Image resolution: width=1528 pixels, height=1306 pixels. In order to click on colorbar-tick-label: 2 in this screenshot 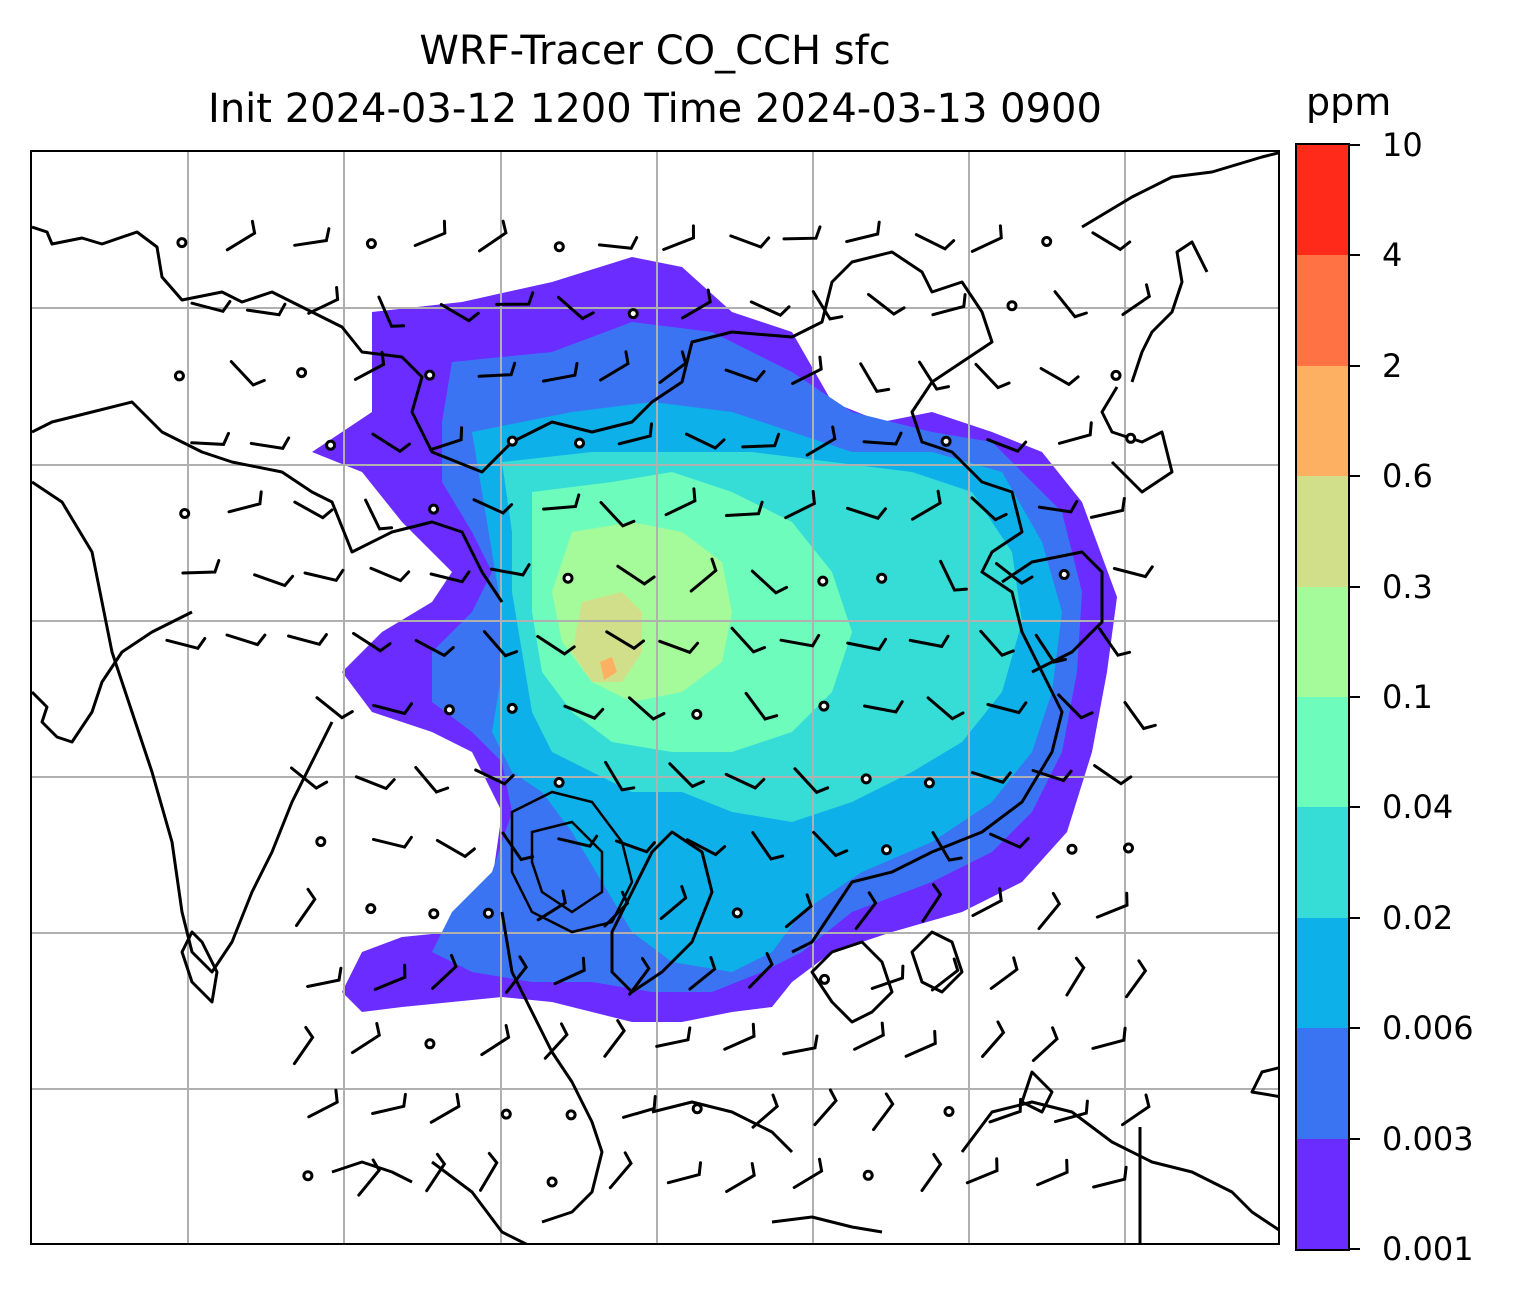, I will do `click(1392, 365)`.